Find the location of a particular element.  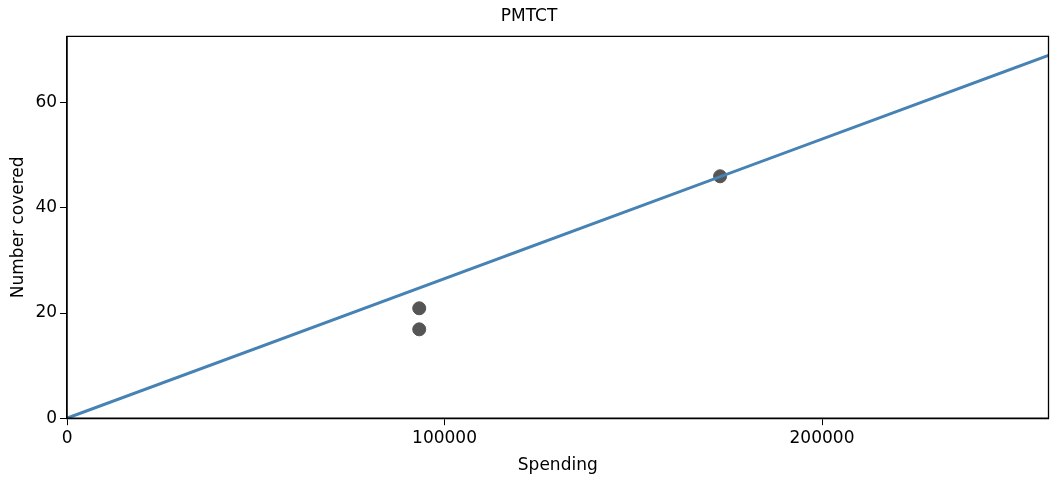

x-tick-label: 100000 is located at coordinates (444, 436).